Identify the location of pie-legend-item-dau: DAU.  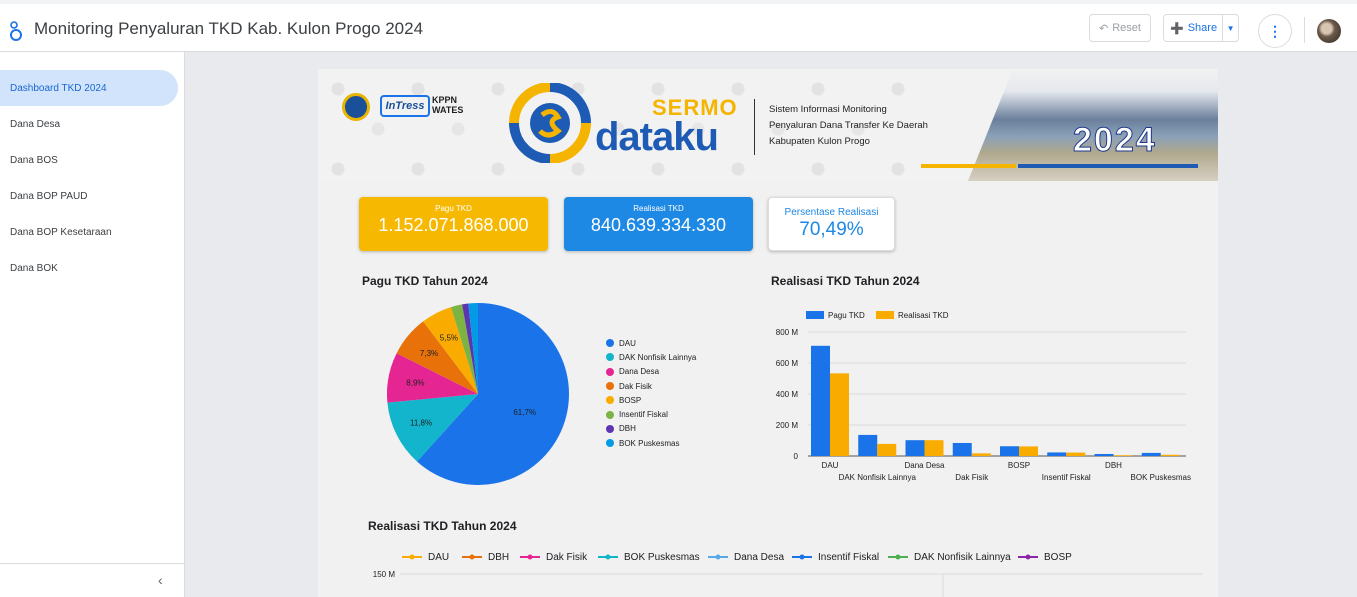
(651, 343).